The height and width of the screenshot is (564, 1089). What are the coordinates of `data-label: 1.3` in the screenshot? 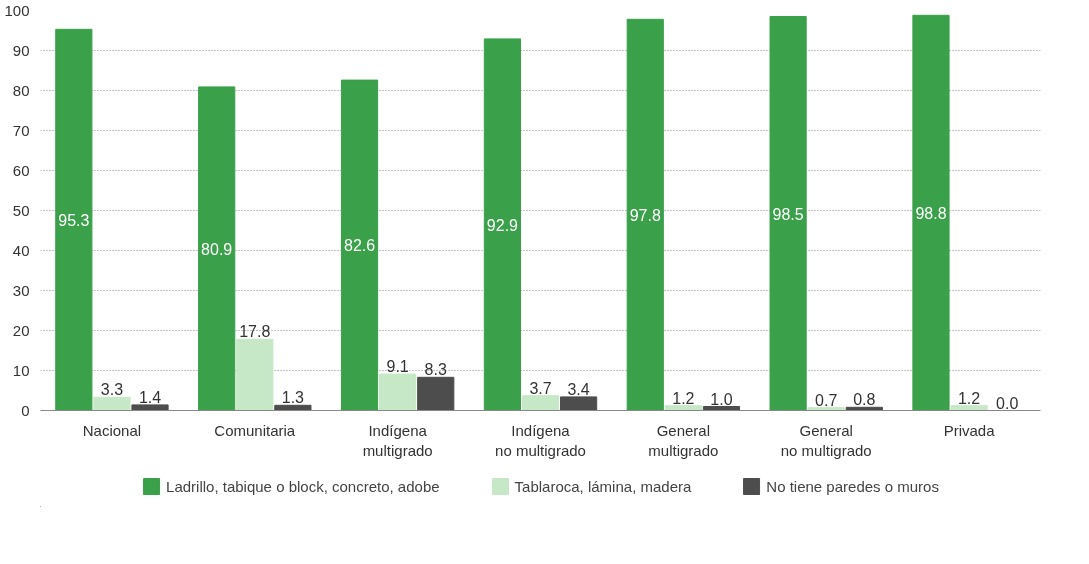 It's located at (293, 398).